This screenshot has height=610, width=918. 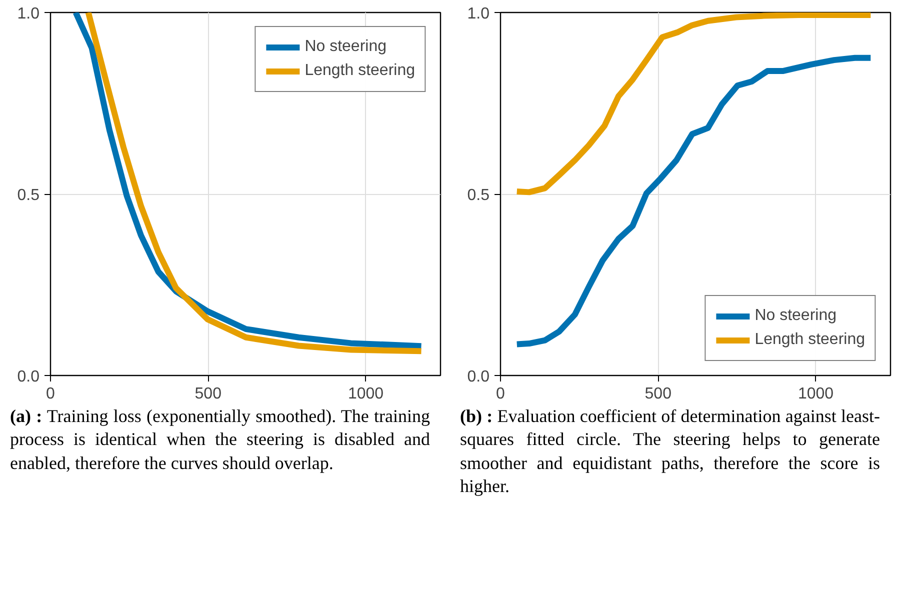 What do you see at coordinates (476, 416) in the screenshot?
I see `text: (b) :` at bounding box center [476, 416].